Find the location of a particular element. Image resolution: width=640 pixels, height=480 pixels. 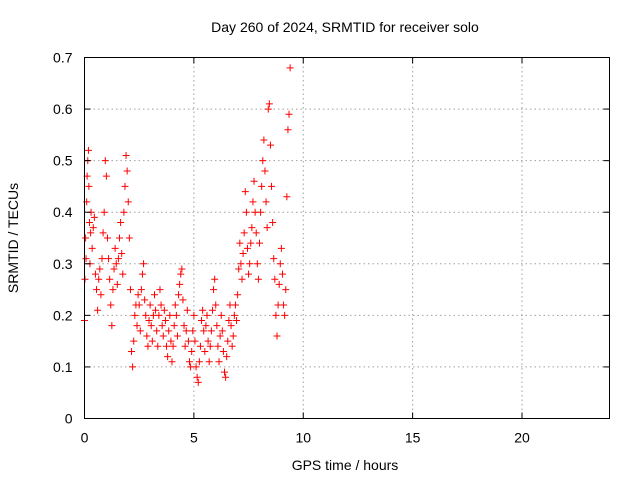

x-tick-label: 5 is located at coordinates (194, 438).